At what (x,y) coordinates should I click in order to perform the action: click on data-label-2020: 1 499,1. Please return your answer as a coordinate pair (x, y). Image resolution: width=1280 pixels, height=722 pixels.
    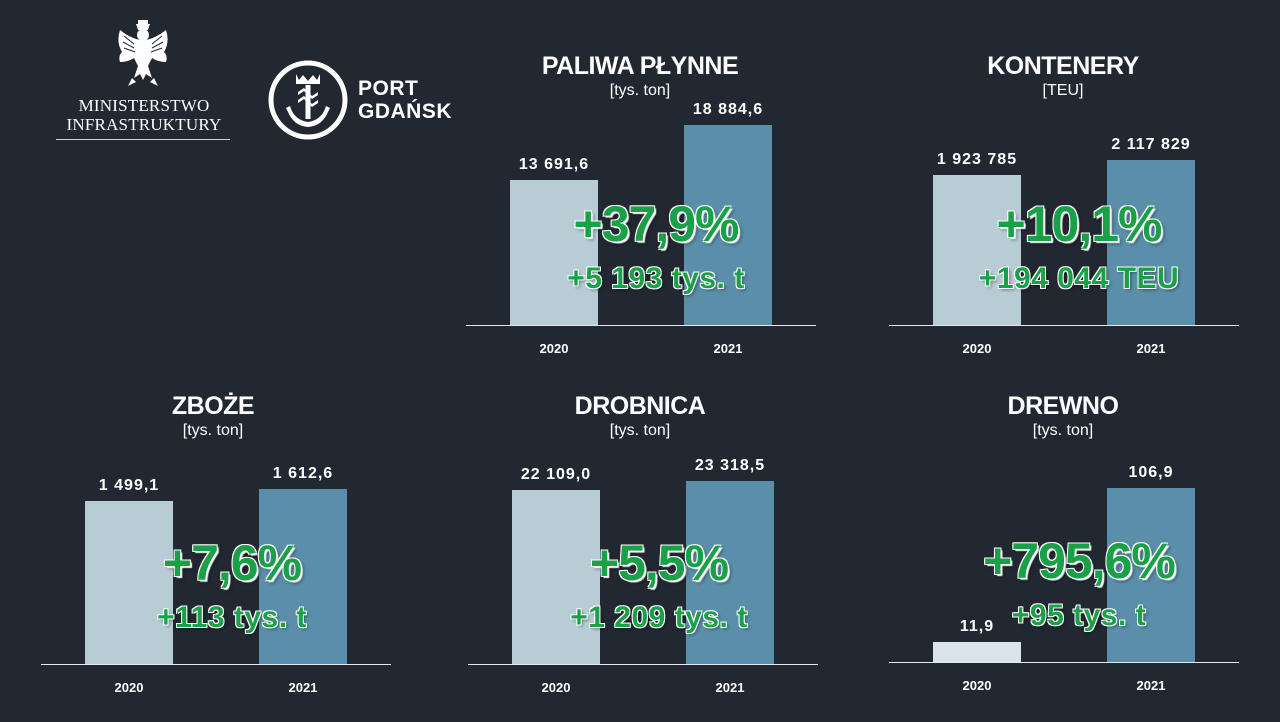
    Looking at the image, I should click on (129, 485).